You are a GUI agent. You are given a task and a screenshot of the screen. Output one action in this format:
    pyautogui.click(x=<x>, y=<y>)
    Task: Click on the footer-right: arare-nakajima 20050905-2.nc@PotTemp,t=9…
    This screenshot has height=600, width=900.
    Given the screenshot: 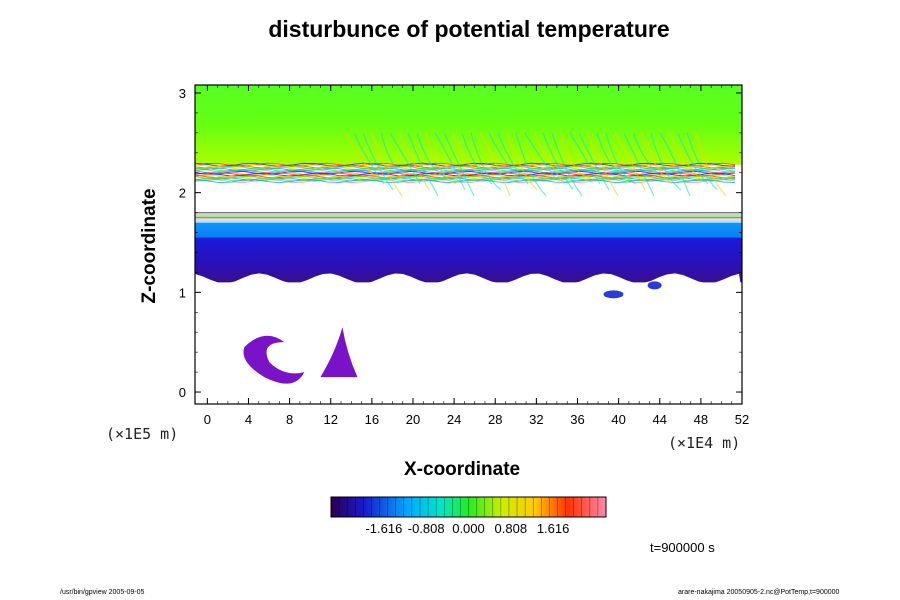 What is the action you would take?
    pyautogui.click(x=759, y=592)
    